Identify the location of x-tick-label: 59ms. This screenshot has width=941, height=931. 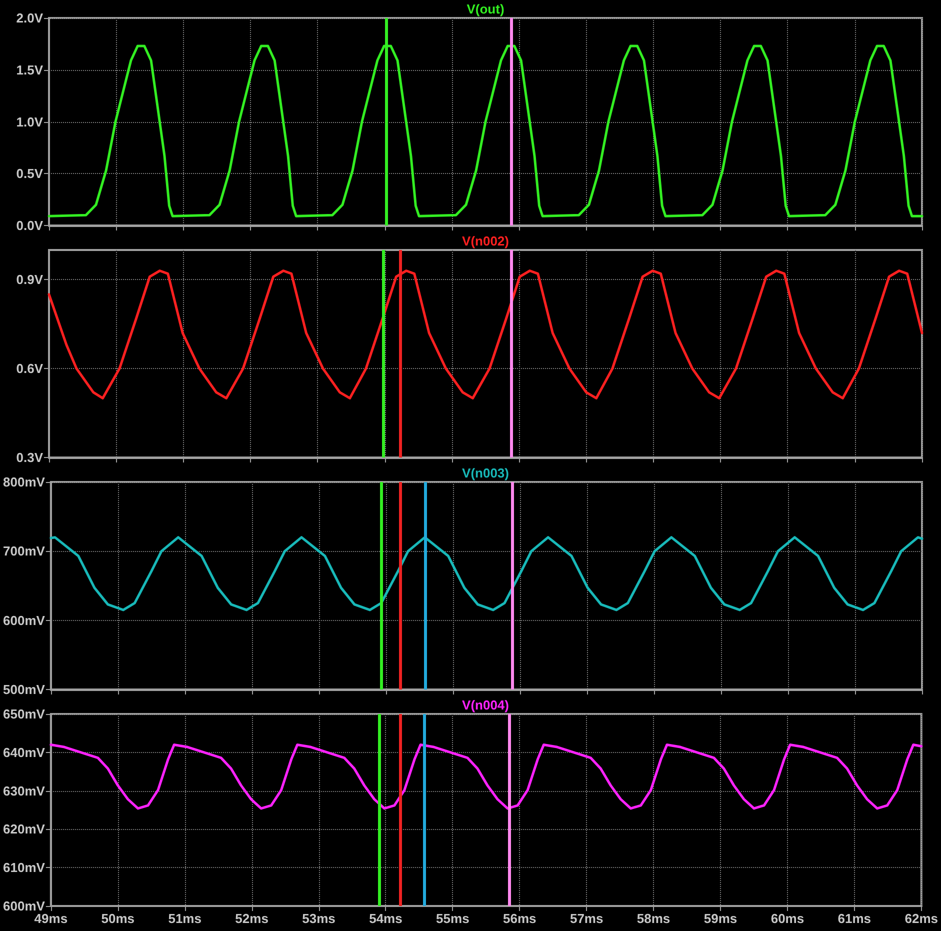
(721, 918).